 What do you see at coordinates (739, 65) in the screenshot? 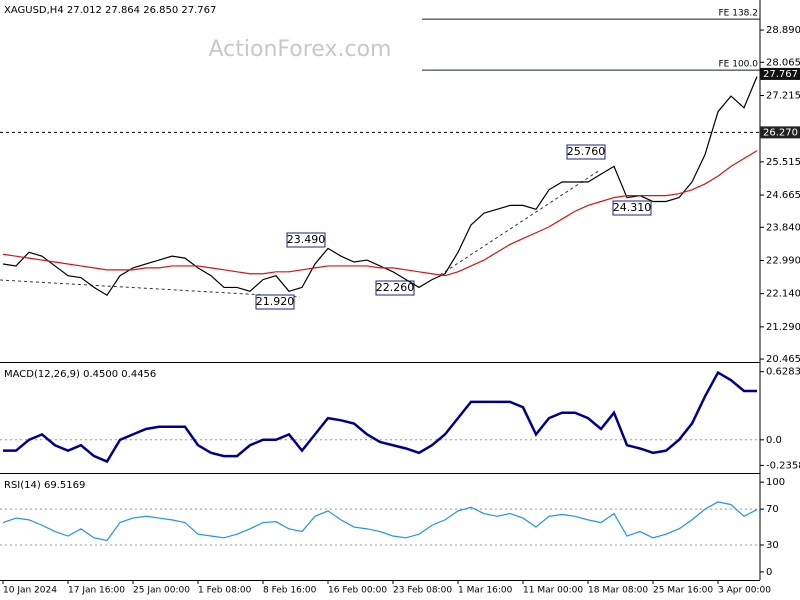
I see `fib-label: FE 100.0` at bounding box center [739, 65].